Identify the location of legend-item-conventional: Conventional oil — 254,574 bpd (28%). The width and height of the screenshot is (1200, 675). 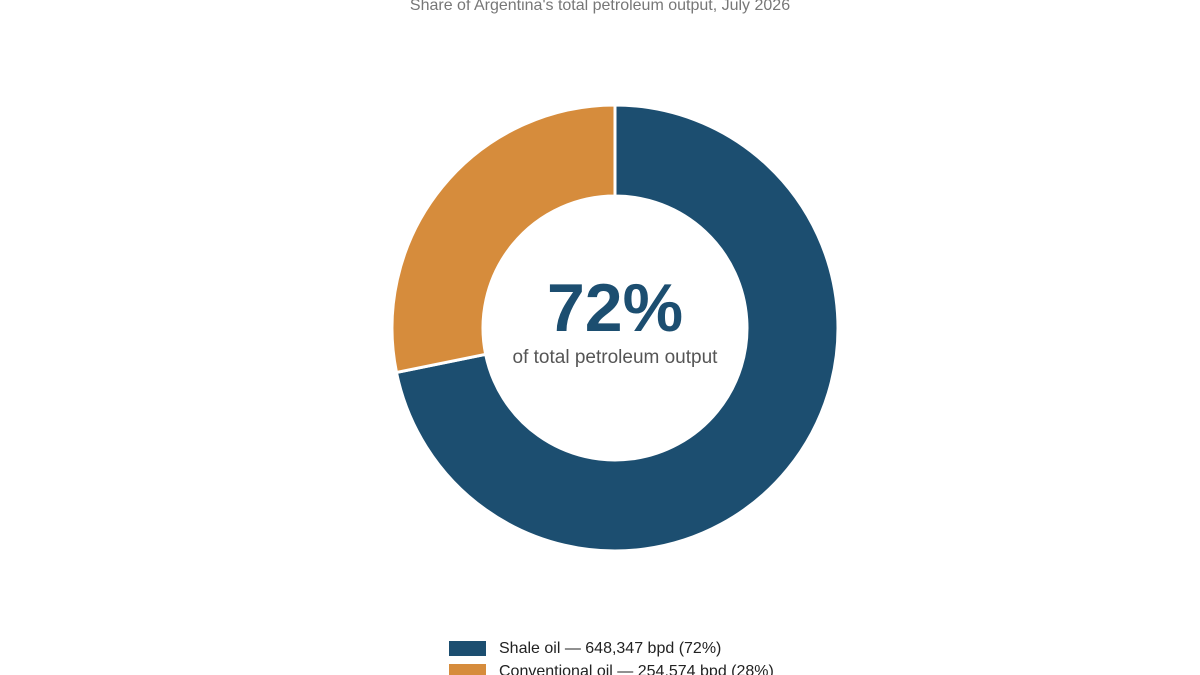
(611, 667).